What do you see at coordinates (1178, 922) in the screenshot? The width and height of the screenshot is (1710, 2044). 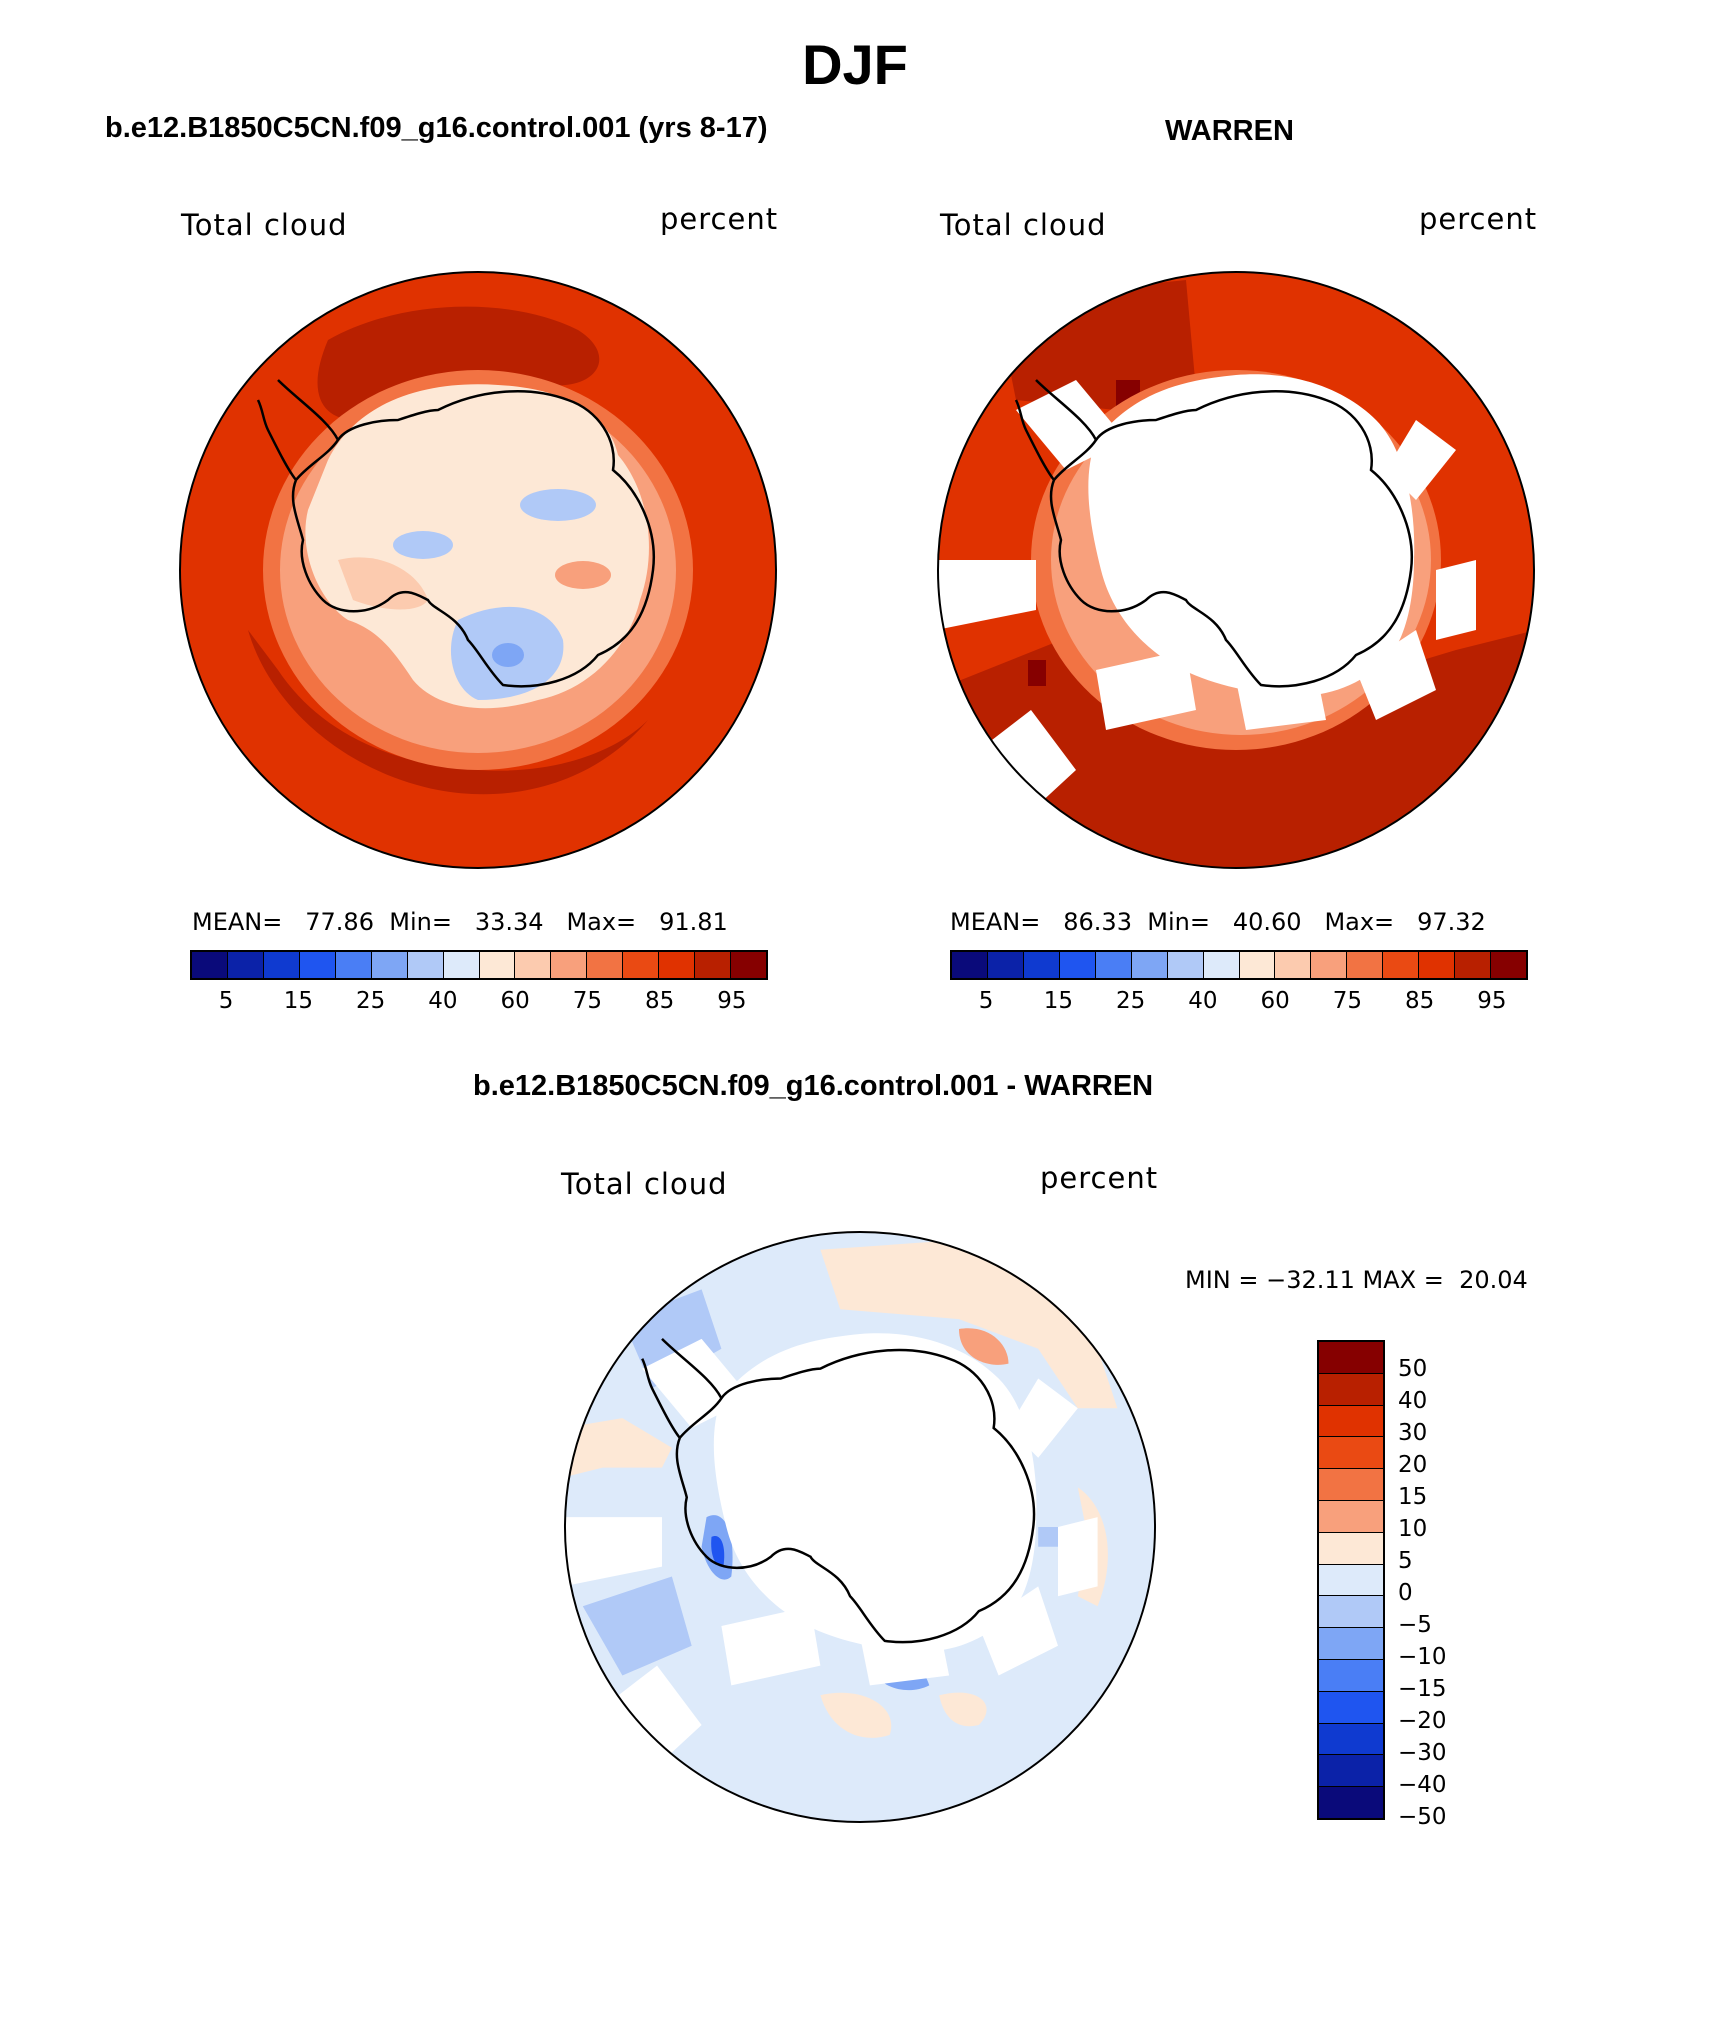 I see `p2-min-label: Min=` at bounding box center [1178, 922].